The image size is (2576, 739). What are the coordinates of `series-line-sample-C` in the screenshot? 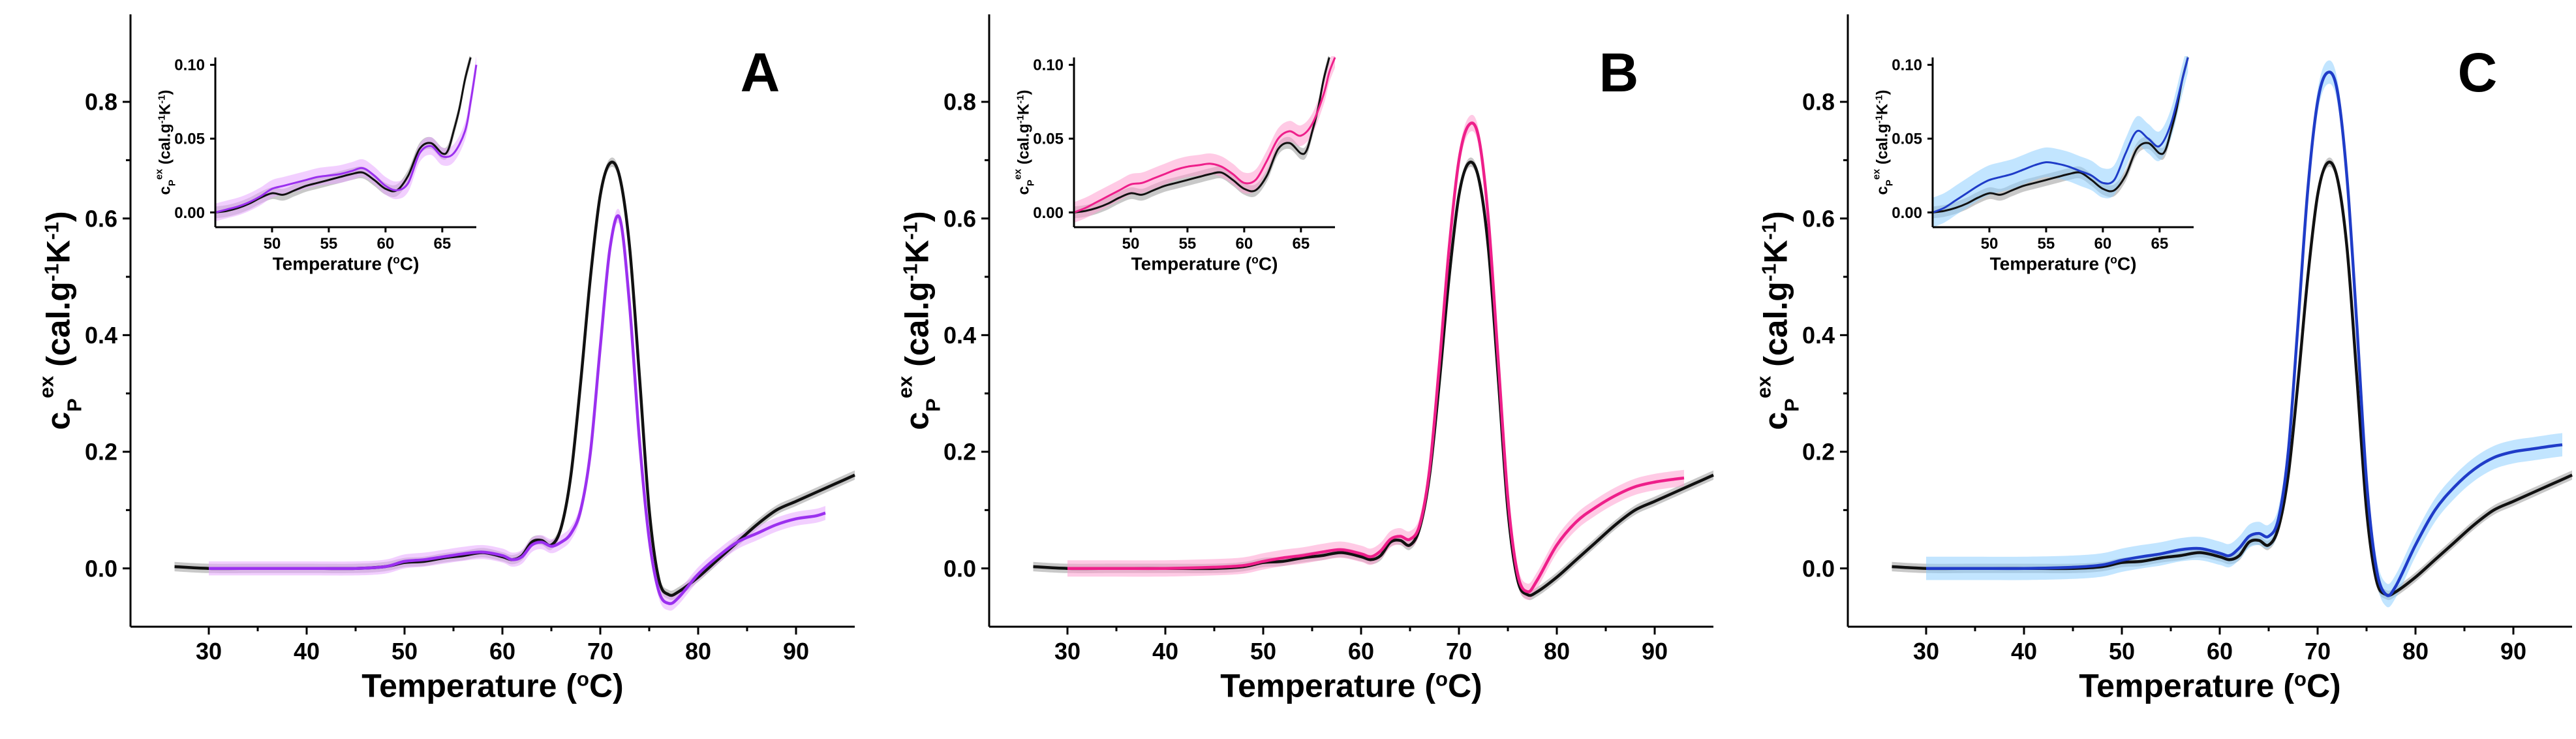 It's located at (2061, 135).